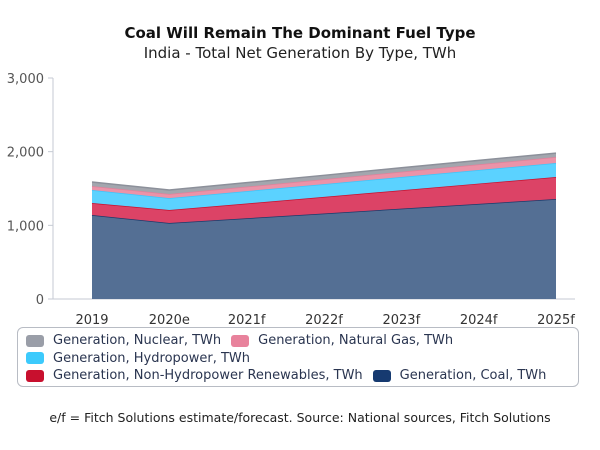  What do you see at coordinates (25, 226) in the screenshot?
I see `y-tick-label: 1,000` at bounding box center [25, 226].